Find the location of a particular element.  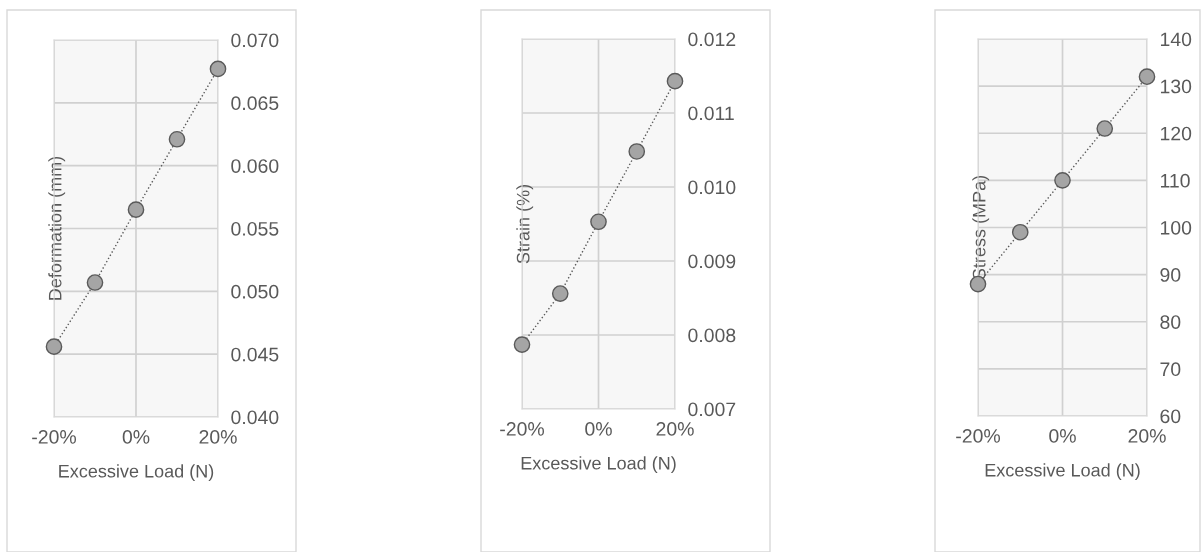

y-tick-label: 0.011 is located at coordinates (711, 113).